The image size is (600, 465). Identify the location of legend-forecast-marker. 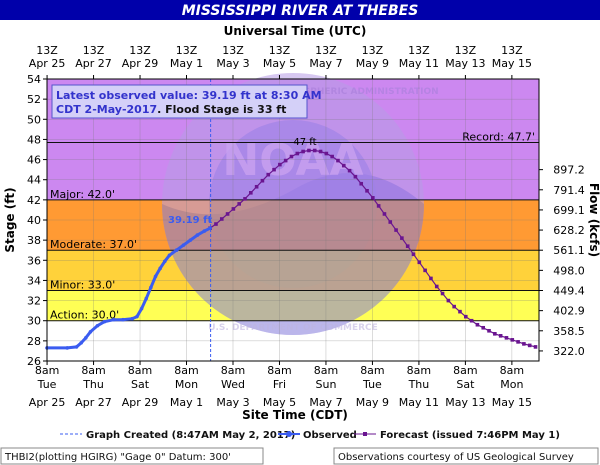
(365, 434).